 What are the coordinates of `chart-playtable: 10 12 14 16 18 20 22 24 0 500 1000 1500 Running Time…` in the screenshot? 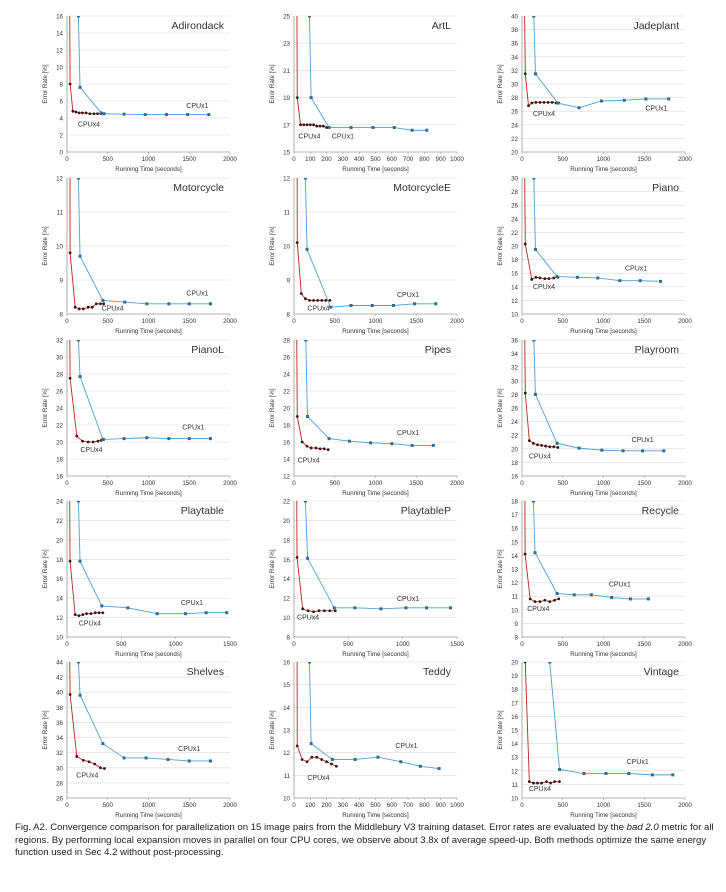 It's located at (139, 579).